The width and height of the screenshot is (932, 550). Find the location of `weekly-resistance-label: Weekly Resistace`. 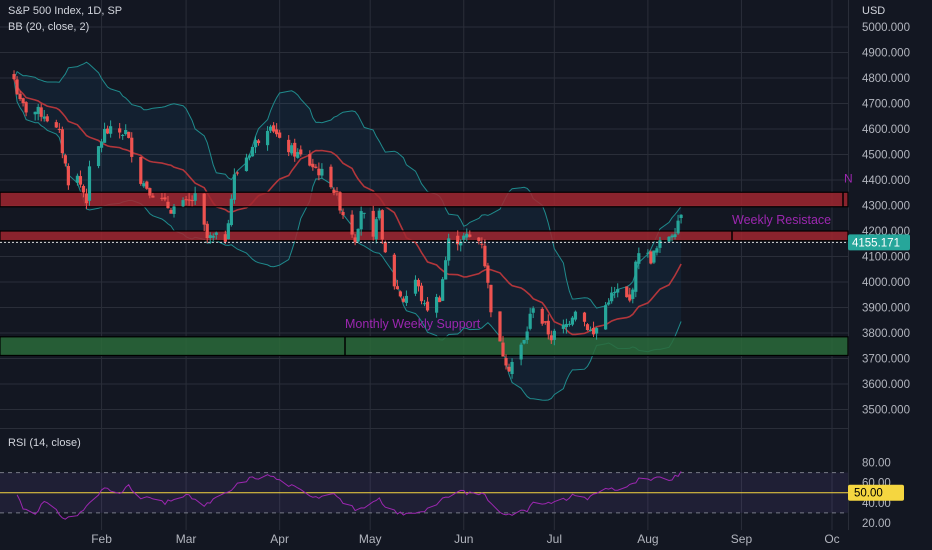

weekly-resistance-label: Weekly Resistace is located at coordinates (781, 220).